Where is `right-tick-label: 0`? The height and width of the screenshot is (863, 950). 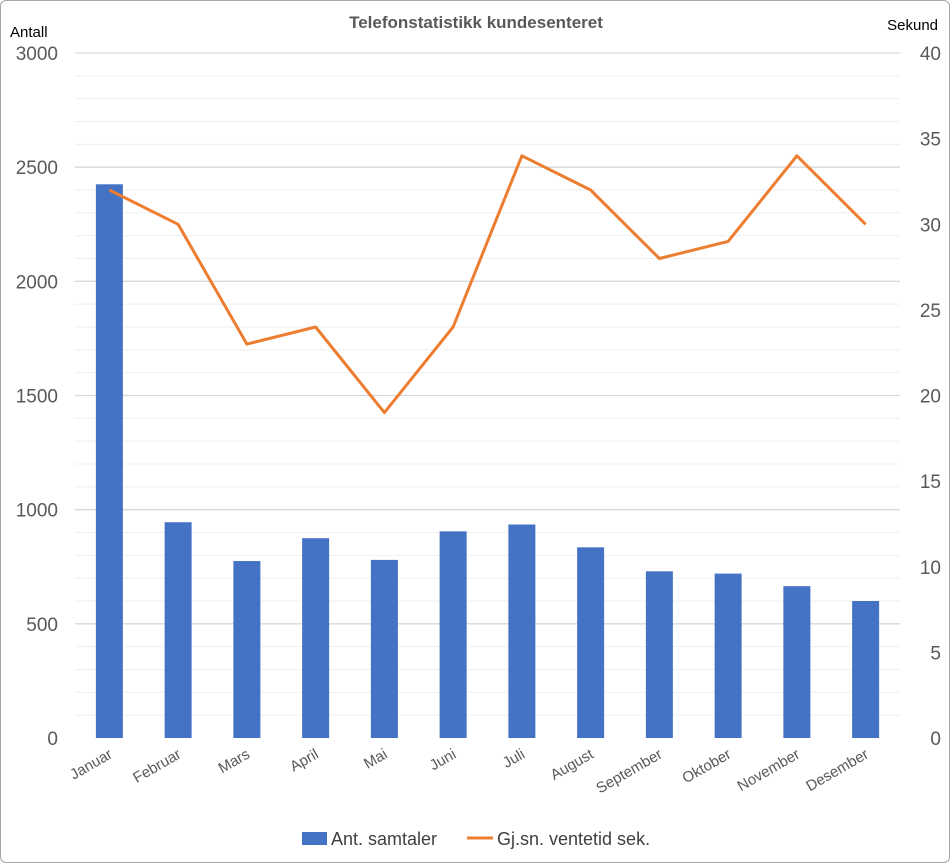 right-tick-label: 0 is located at coordinates (935, 739).